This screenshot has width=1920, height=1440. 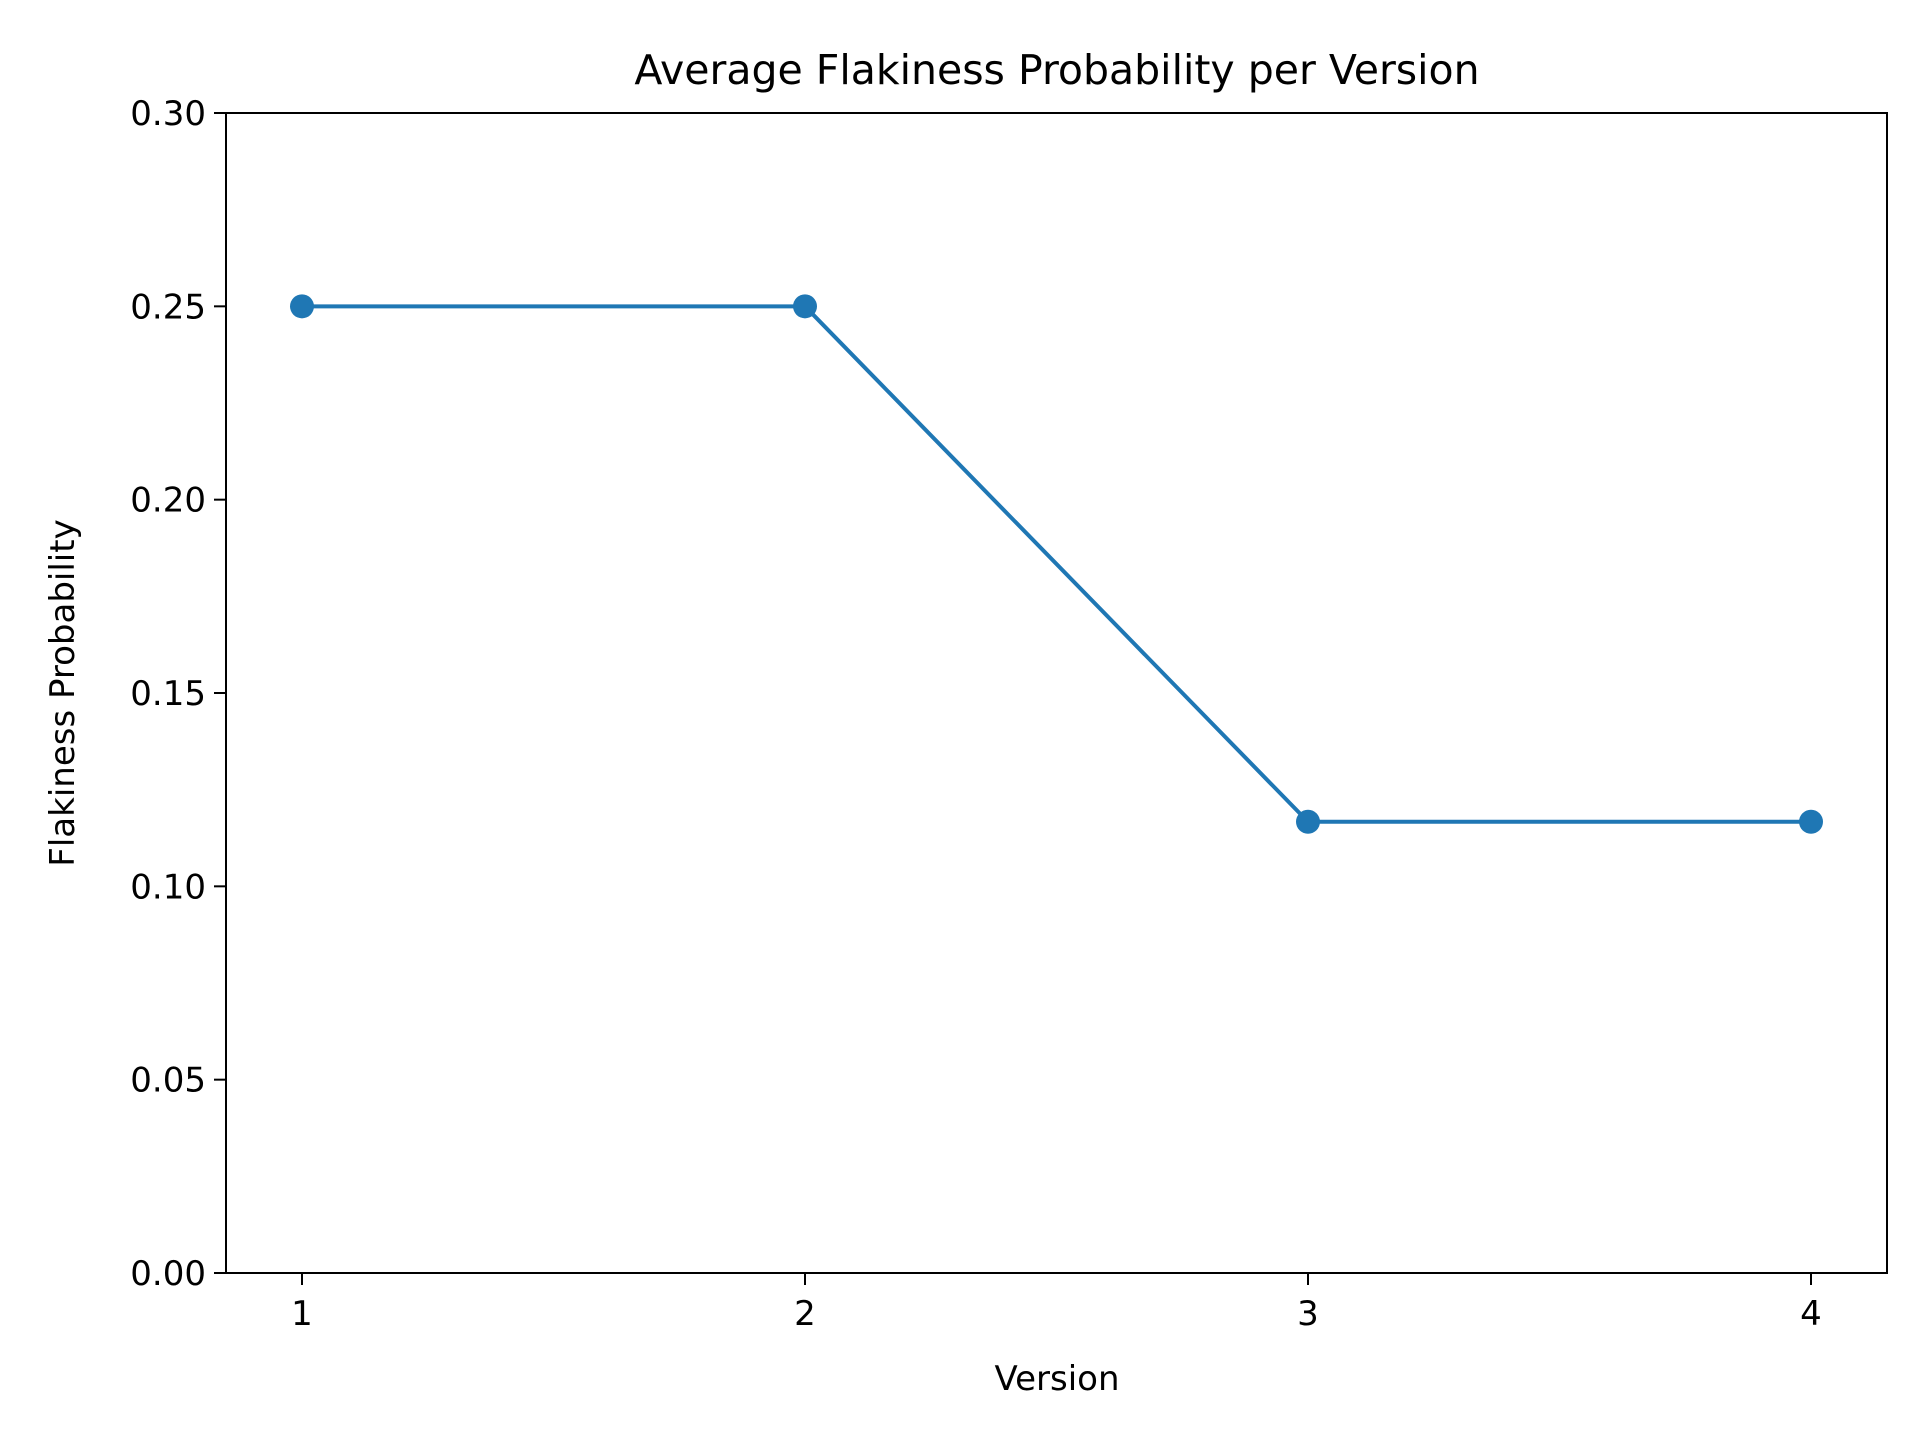 What do you see at coordinates (168, 1274) in the screenshot?
I see `y-tick-label: 0.00` at bounding box center [168, 1274].